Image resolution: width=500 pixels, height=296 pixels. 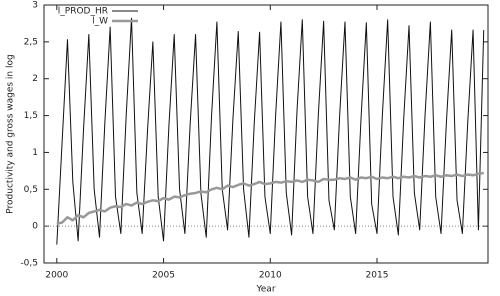 What do you see at coordinates (83, 12) in the screenshot?
I see `legend-label: l_PROD_HR` at bounding box center [83, 12].